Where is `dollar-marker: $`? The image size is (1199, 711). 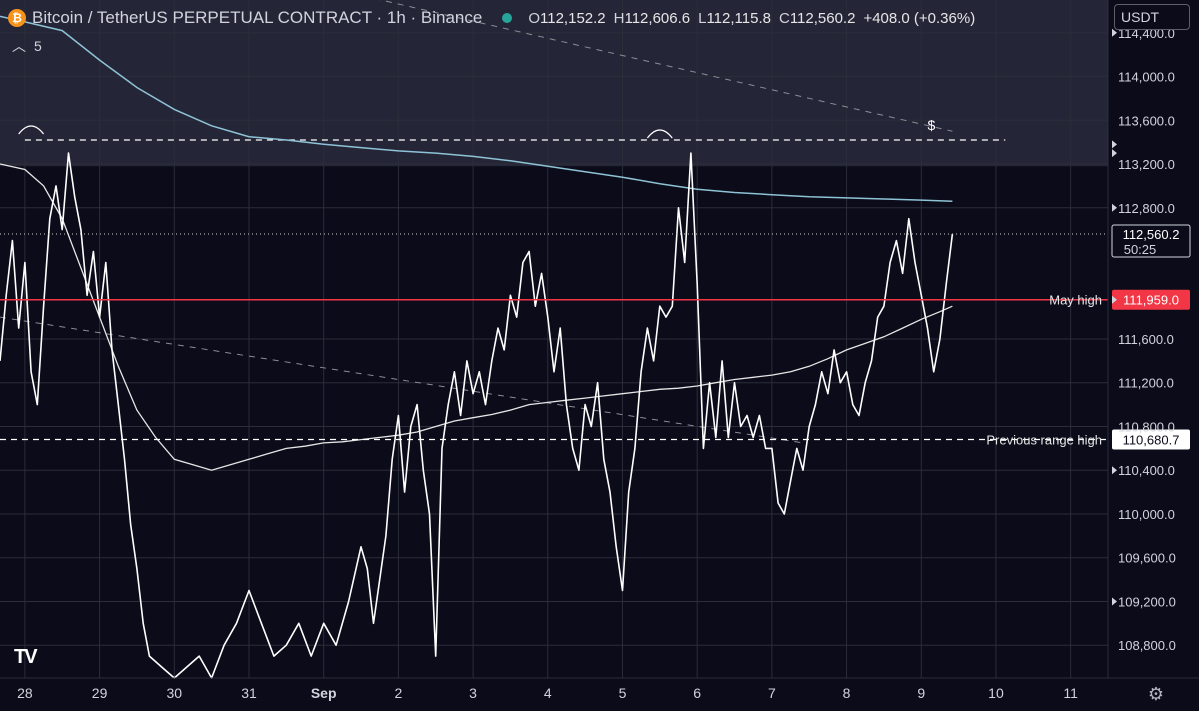
dollar-marker: $ is located at coordinates (931, 125).